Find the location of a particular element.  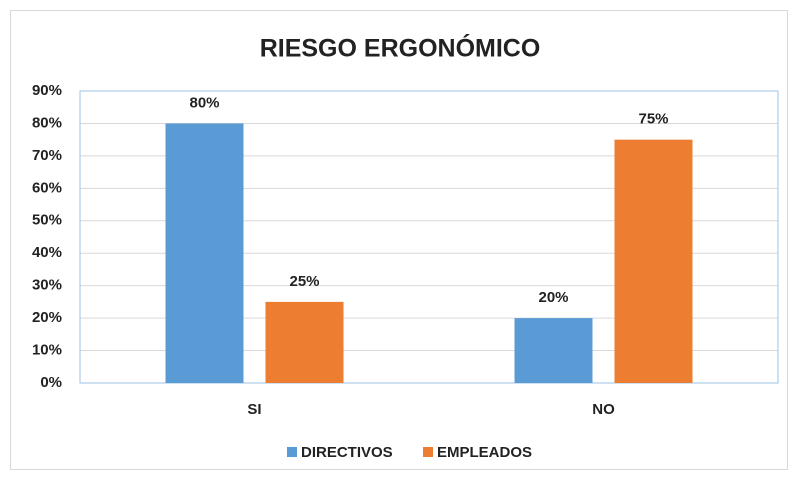

y-tick-label: 10% is located at coordinates (47, 350).